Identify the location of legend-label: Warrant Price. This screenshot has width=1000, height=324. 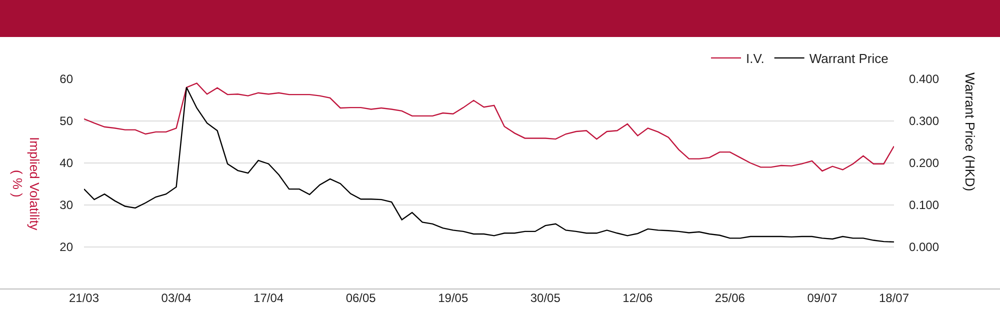
(848, 58).